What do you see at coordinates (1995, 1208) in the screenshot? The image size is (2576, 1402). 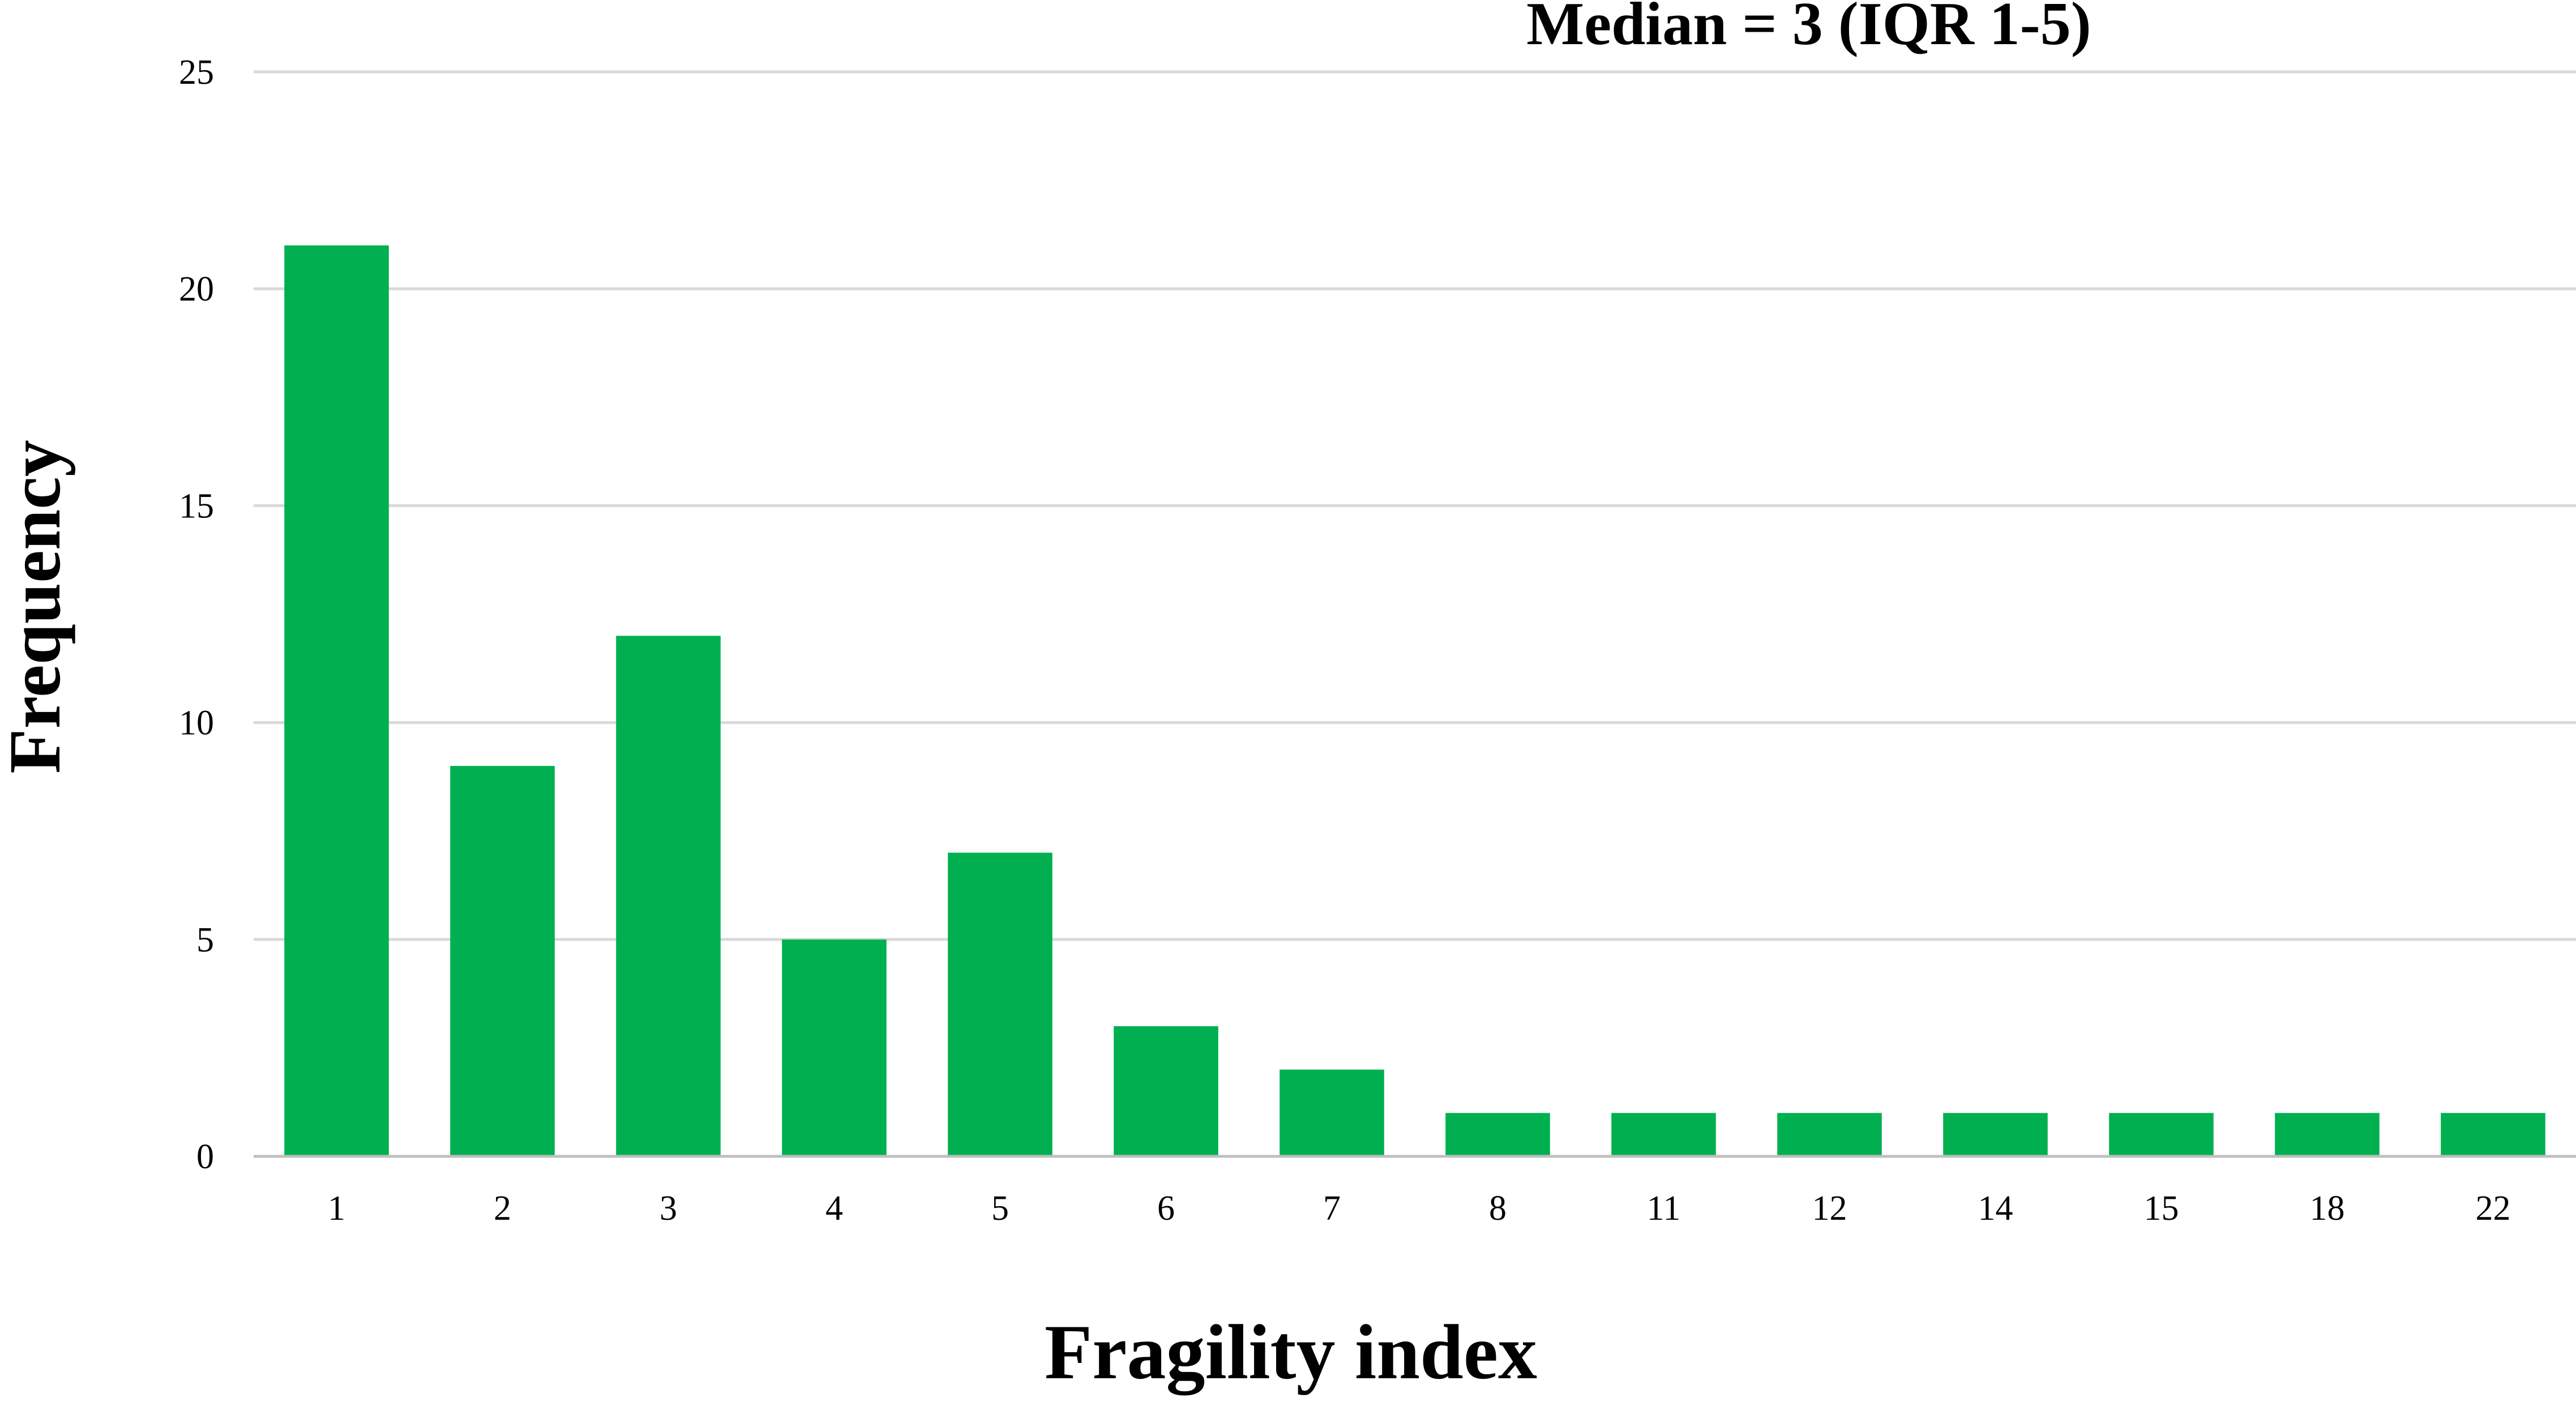 I see `x-tick-label: 14` at bounding box center [1995, 1208].